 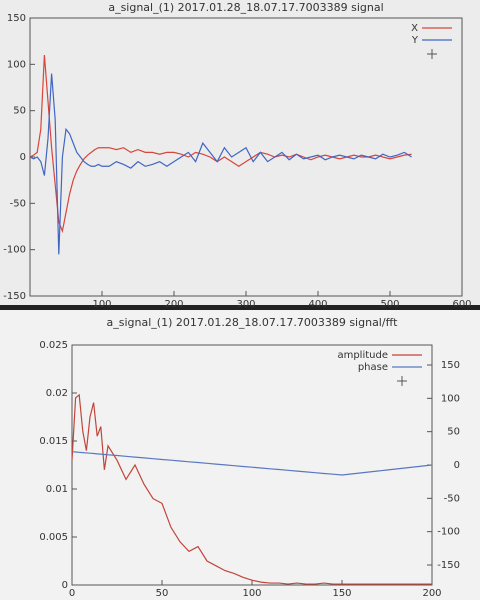 What do you see at coordinates (457, 465) in the screenshot?
I see `y2-tick-label: 0` at bounding box center [457, 465].